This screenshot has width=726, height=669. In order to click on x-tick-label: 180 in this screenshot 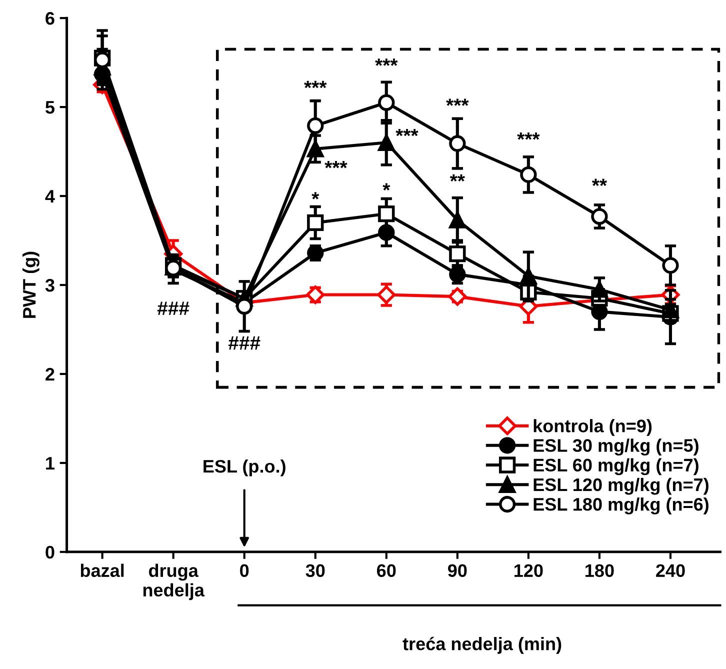, I will do `click(600, 570)`.